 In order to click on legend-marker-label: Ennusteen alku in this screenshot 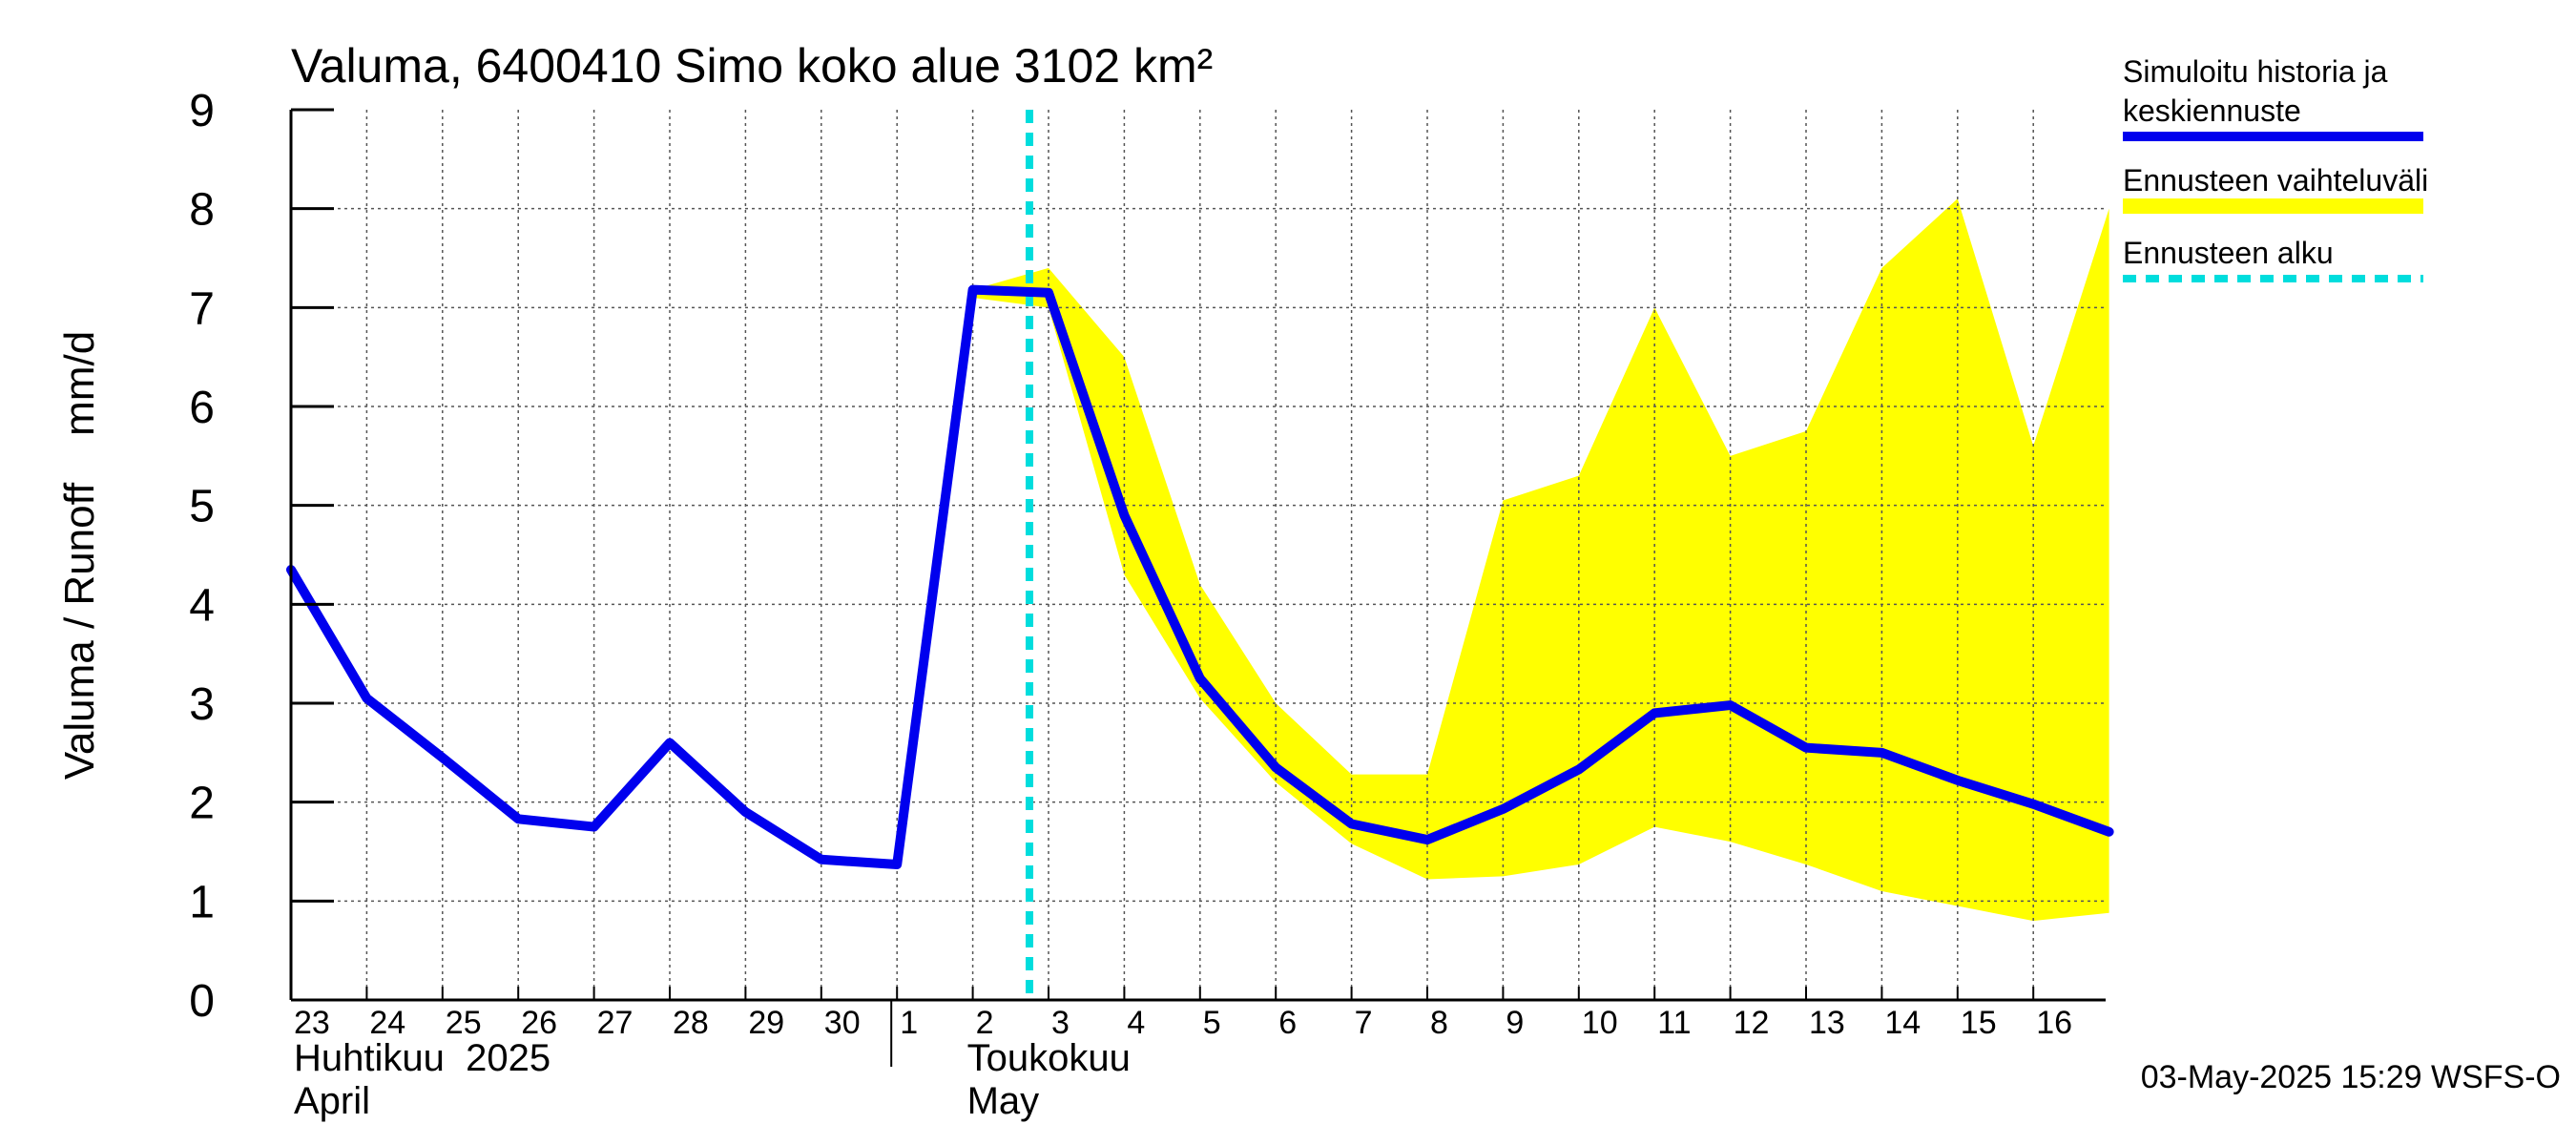, I will do `click(2228, 253)`.